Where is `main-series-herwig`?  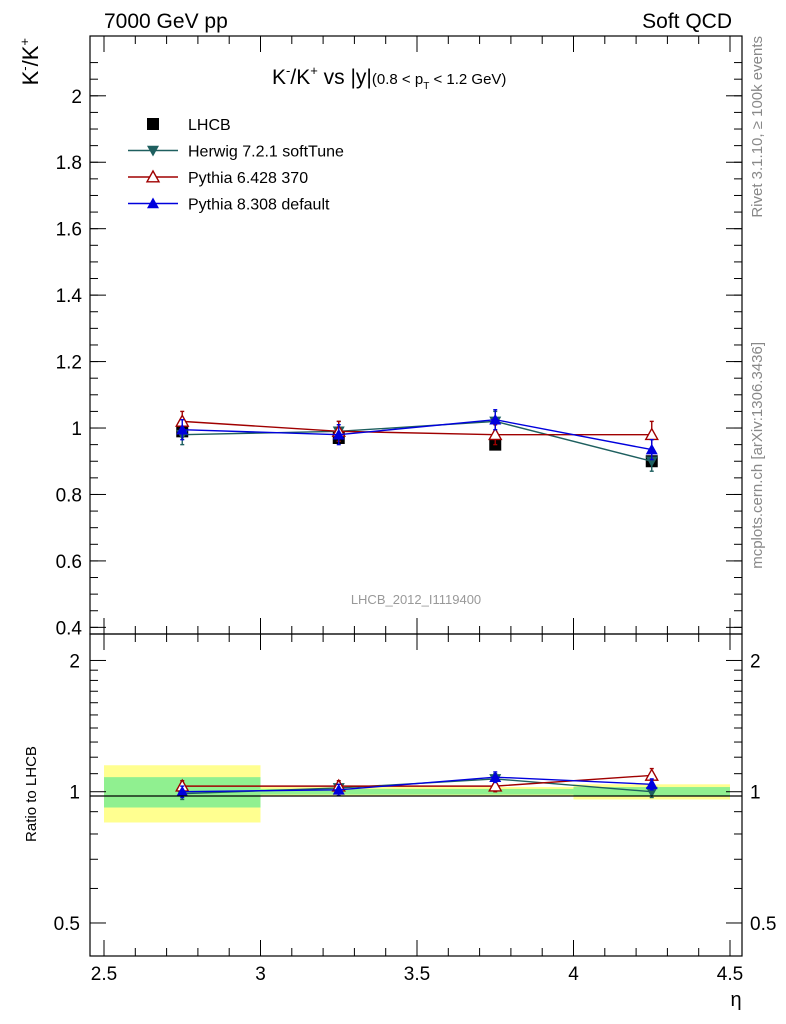
main-series-herwig is located at coordinates (417, 441).